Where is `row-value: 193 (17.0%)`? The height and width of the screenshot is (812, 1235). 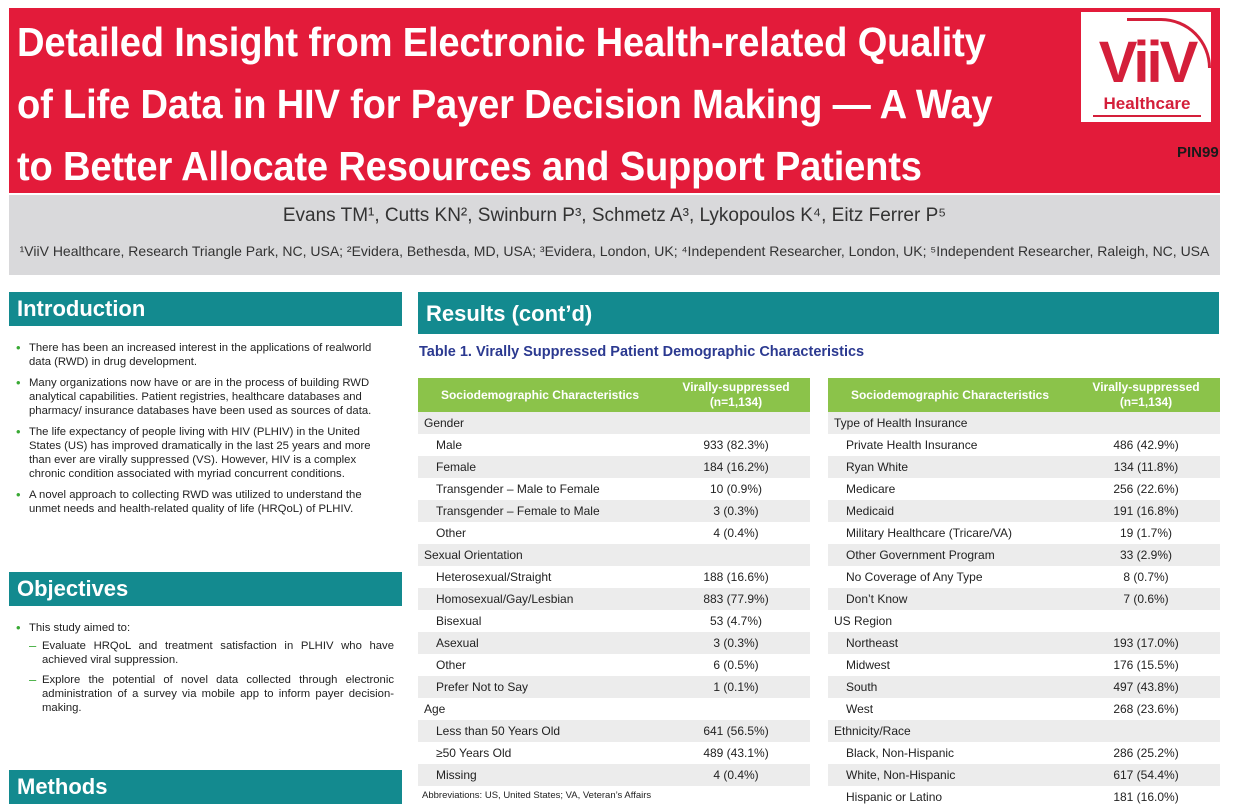 row-value: 193 (17.0%) is located at coordinates (1146, 643).